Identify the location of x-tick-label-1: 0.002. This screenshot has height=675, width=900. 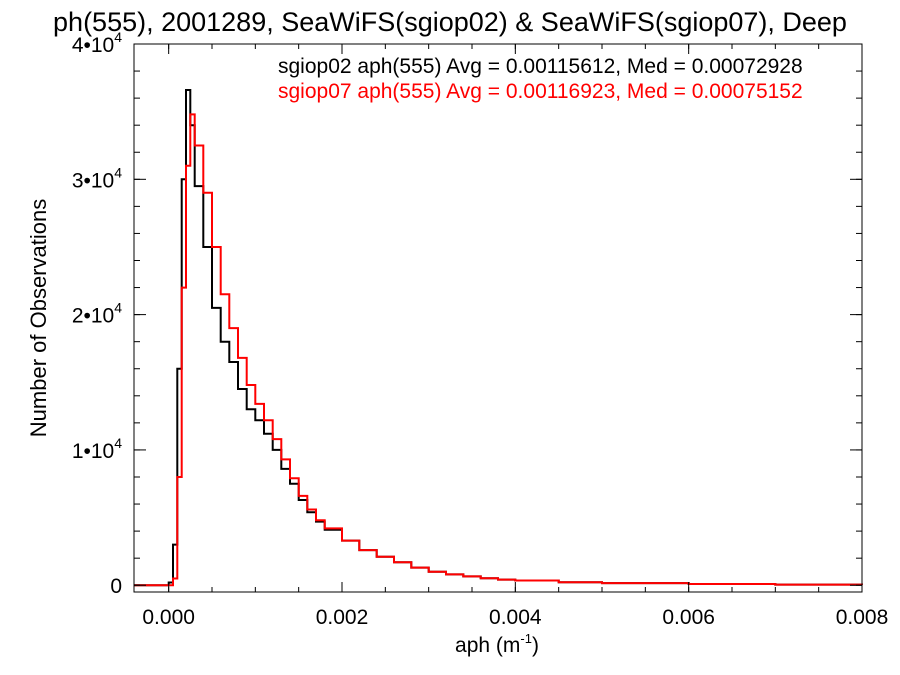
(342, 617).